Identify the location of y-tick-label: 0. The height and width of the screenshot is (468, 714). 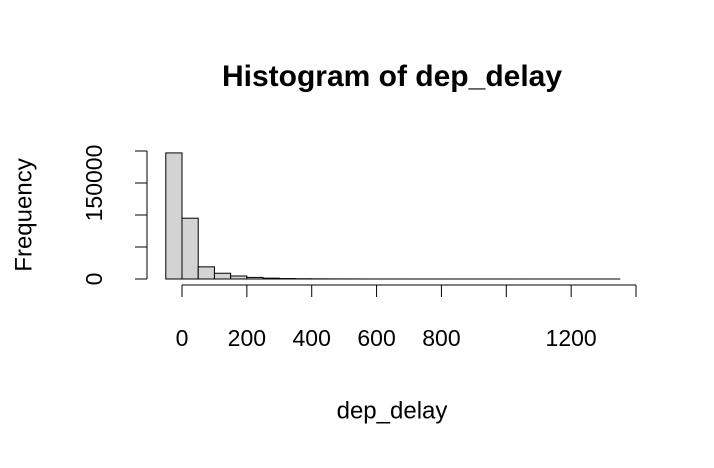
(94, 279).